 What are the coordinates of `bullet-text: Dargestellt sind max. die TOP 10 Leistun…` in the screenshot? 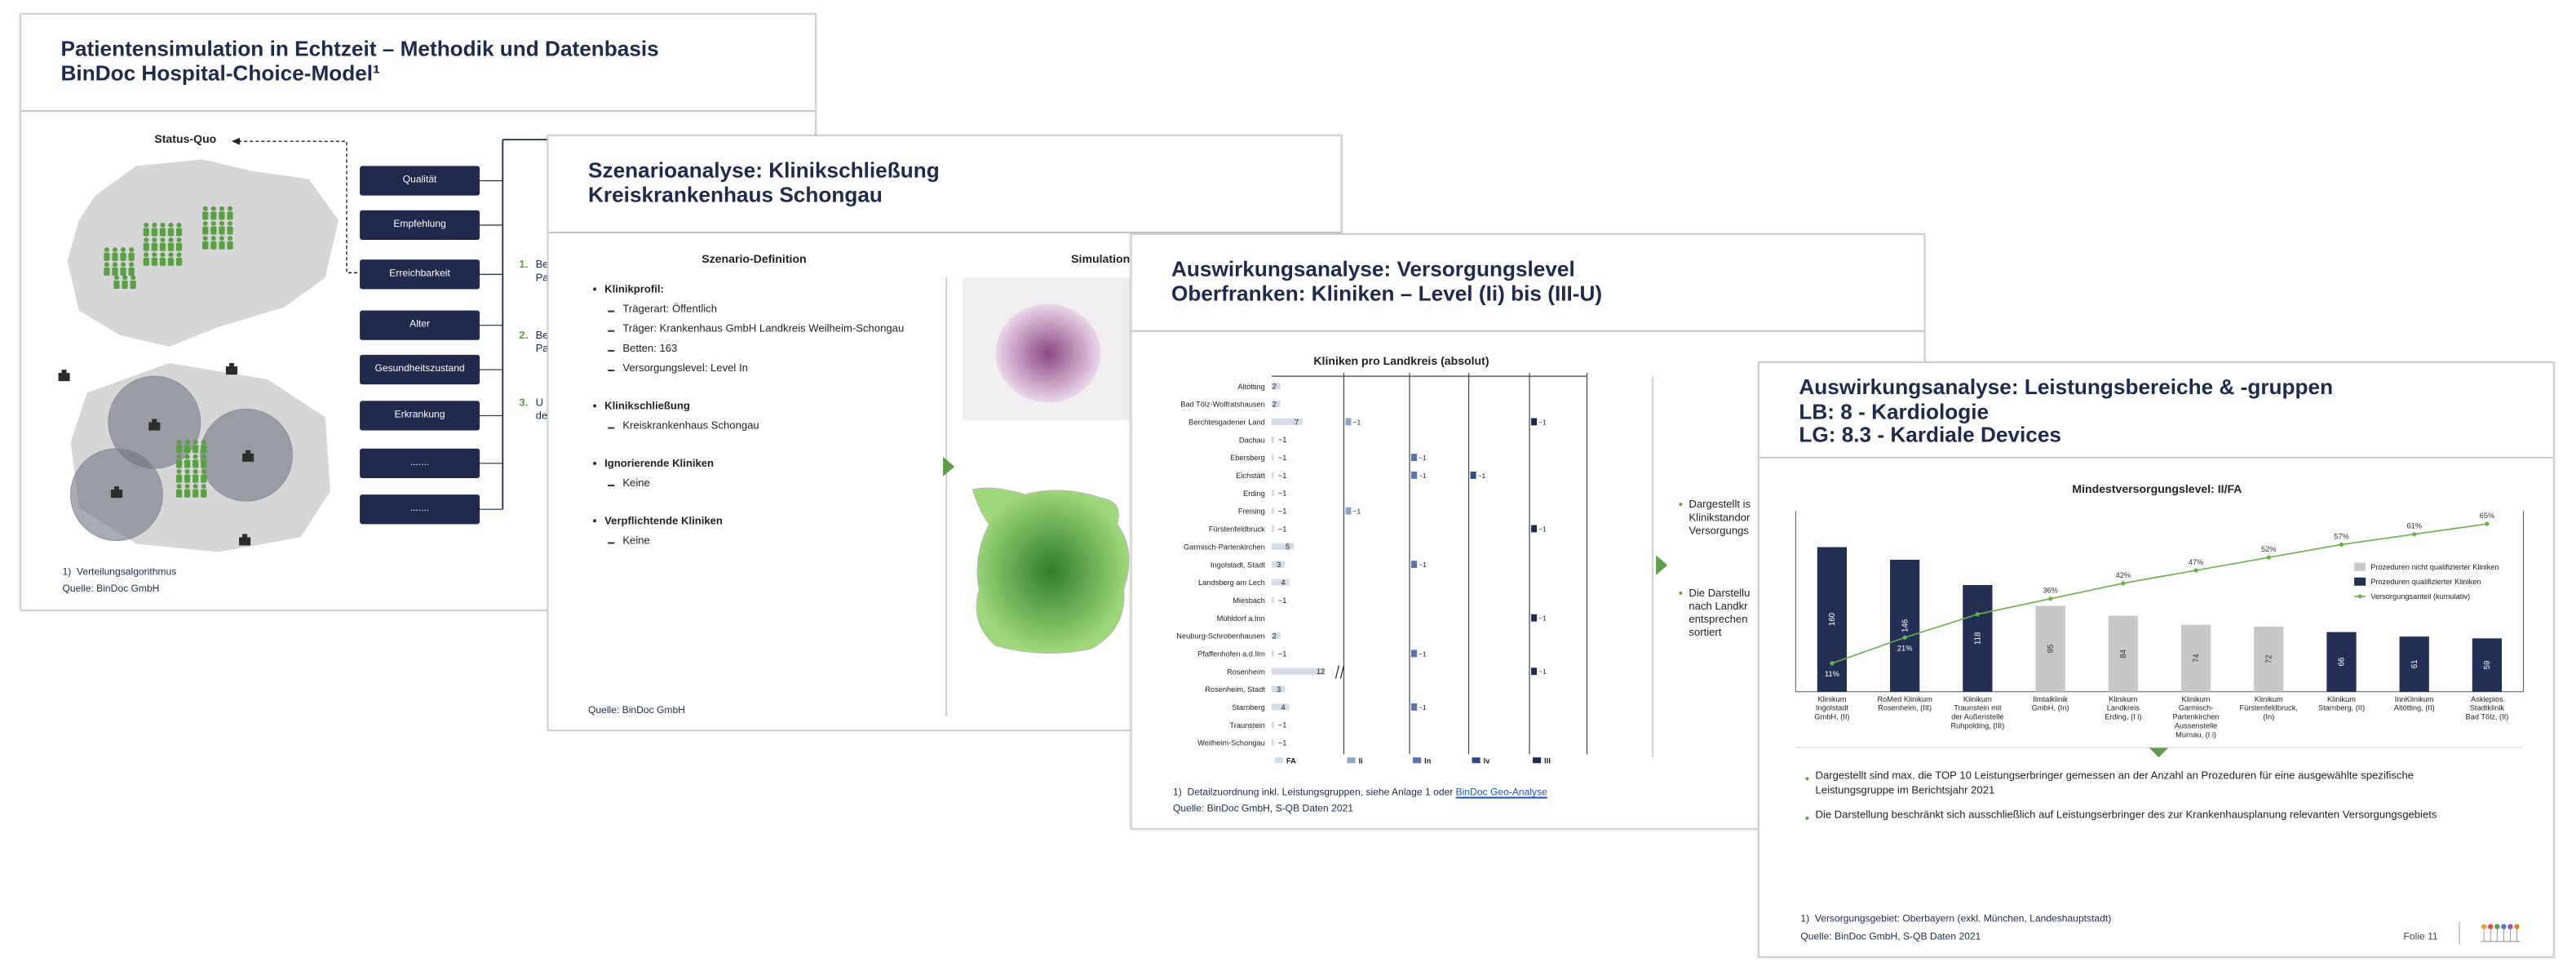 It's located at (2114, 783).